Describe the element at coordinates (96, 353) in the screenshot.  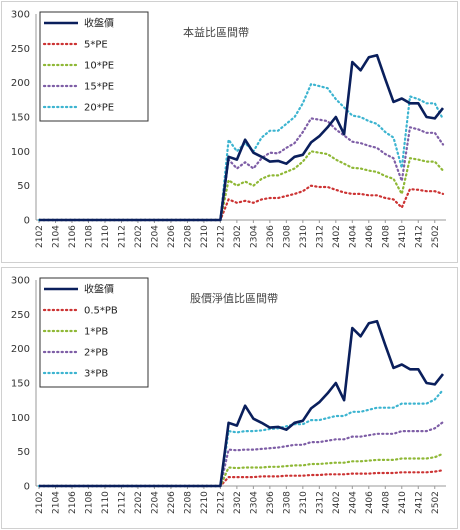
I see `legend-label-3: 2*PB` at that location.